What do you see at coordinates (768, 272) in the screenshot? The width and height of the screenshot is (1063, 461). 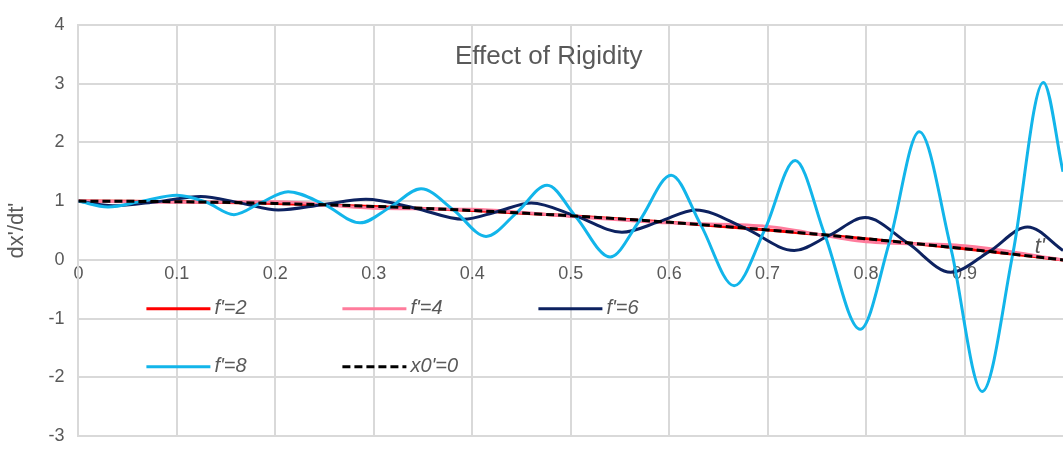 I see `x-tick-label: 0.7` at bounding box center [768, 272].